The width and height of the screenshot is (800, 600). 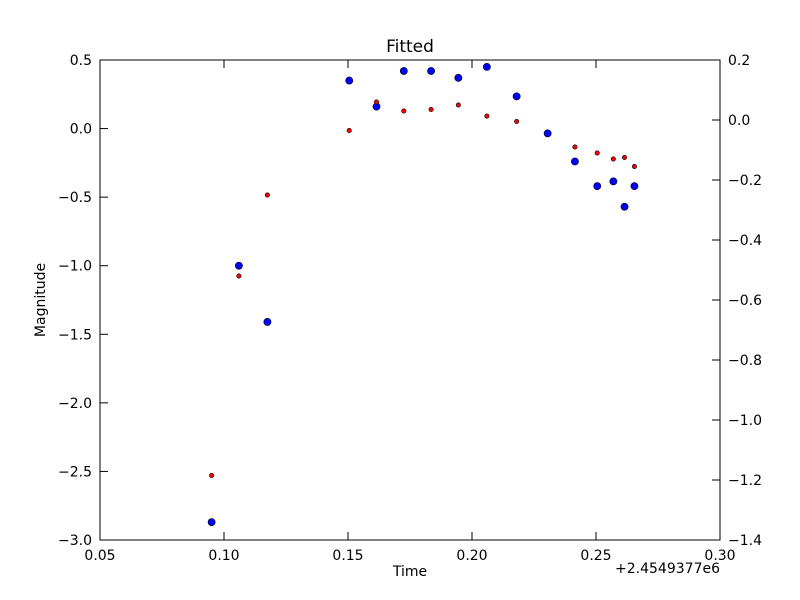 I want to click on y-tick-label: −1.0, so click(x=75, y=267).